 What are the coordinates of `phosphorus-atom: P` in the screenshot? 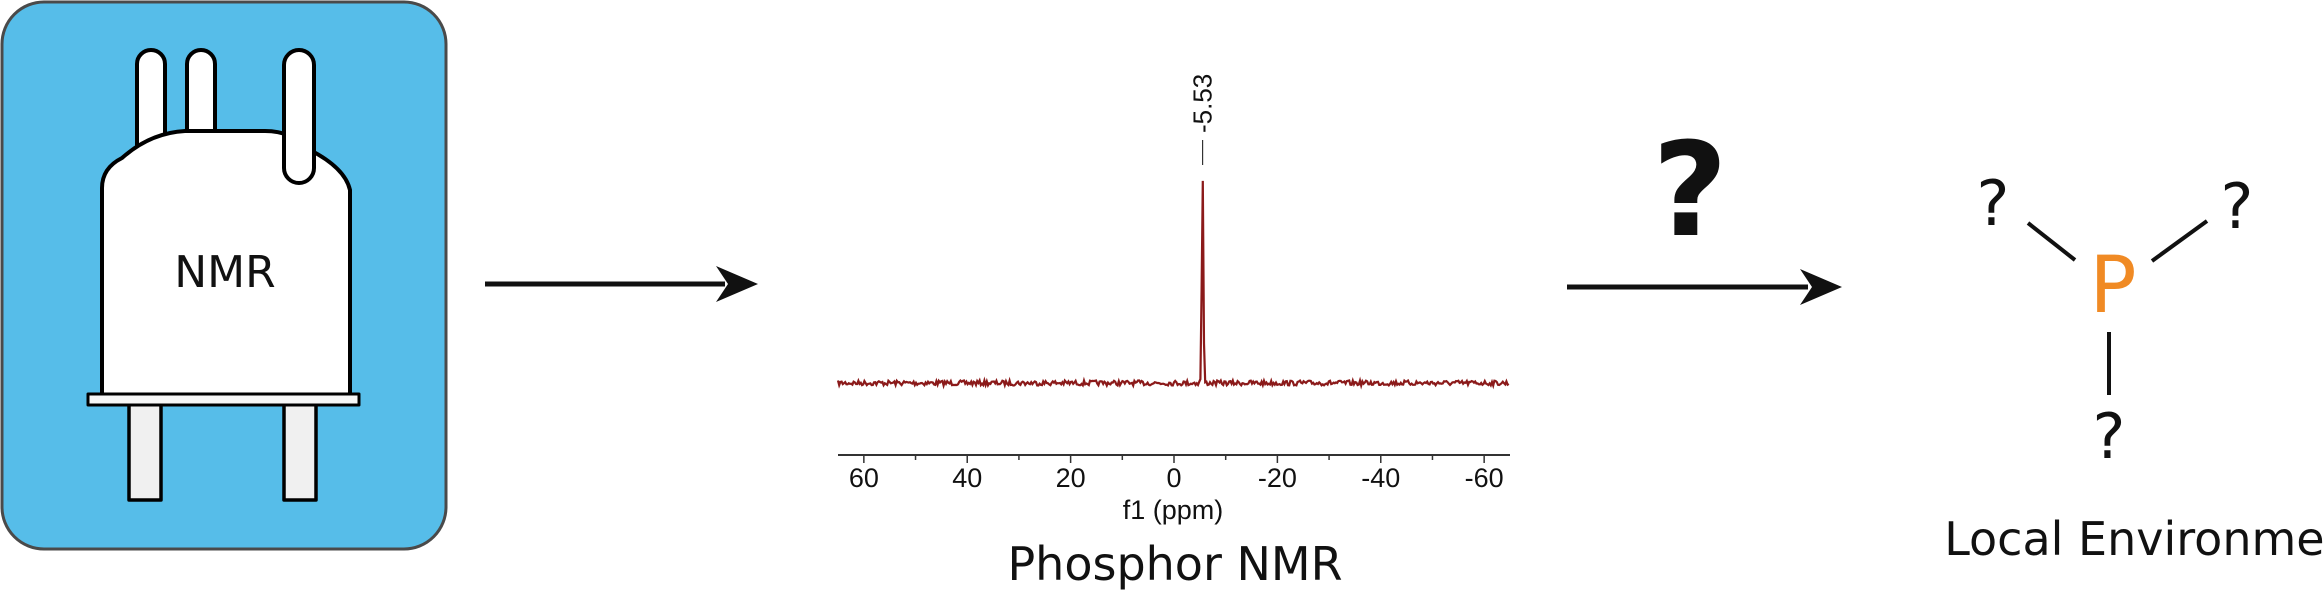 It's located at (2112, 286).